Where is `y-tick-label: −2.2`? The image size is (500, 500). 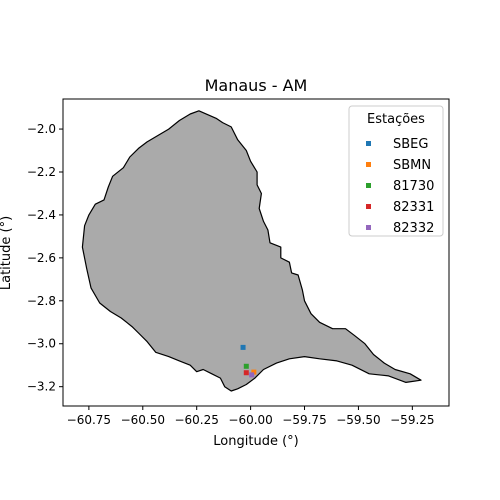 y-tick-label: −2.2 is located at coordinates (41, 172).